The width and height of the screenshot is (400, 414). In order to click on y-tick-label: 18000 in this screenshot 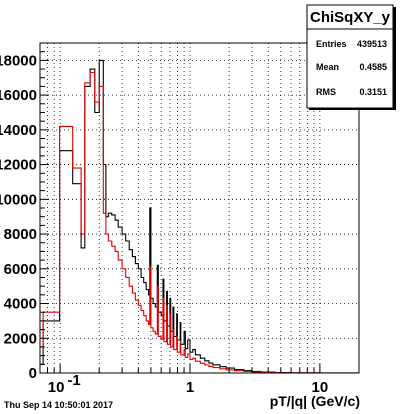, I will do `click(18, 60)`.